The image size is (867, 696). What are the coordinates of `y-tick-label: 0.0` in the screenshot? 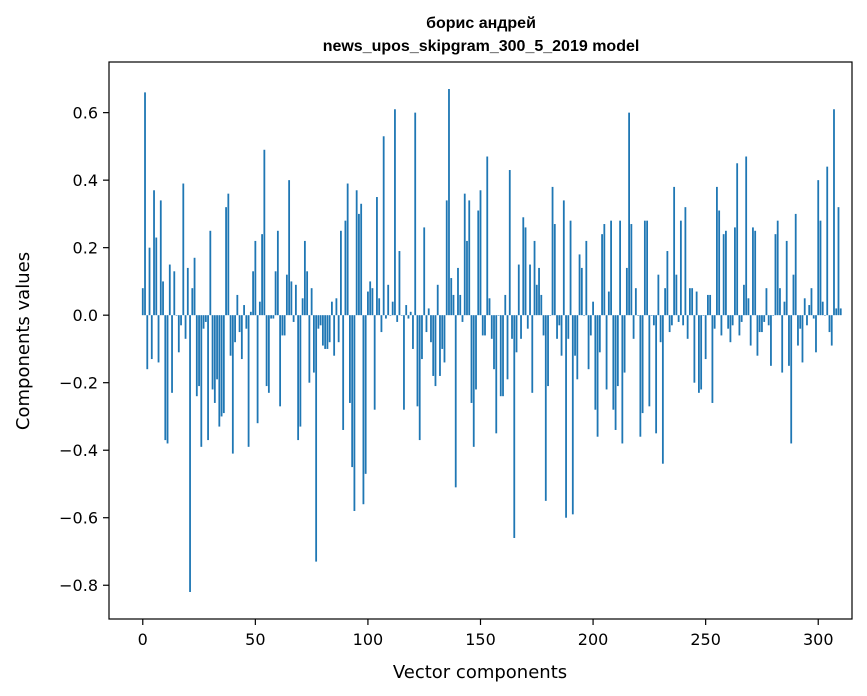 It's located at (85, 315).